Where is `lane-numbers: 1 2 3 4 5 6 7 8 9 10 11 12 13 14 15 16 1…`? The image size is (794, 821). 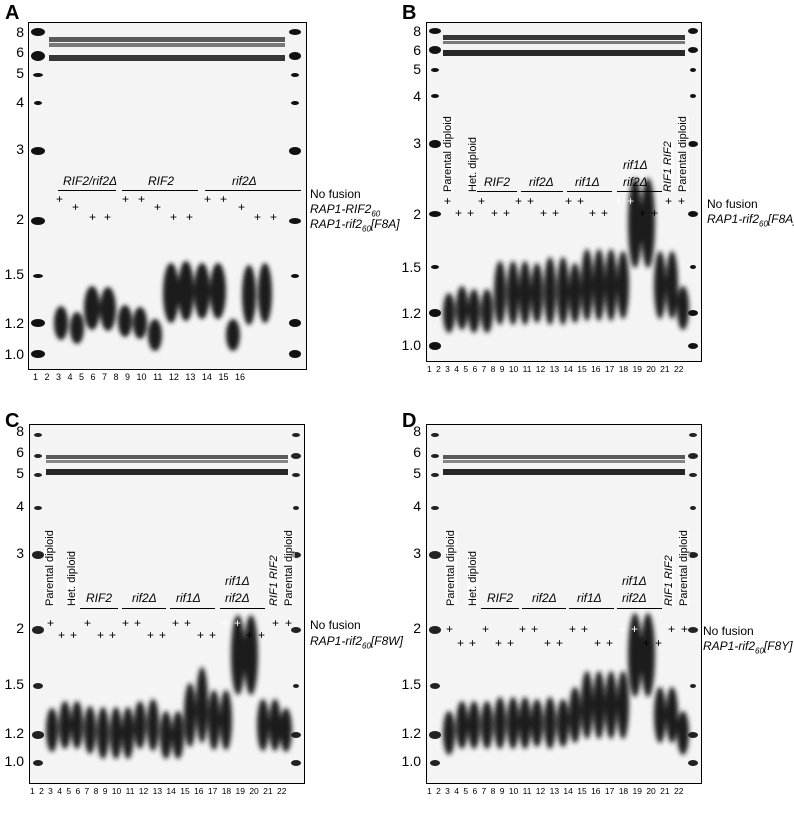 lane-numbers: 1 2 3 4 5 6 7 8 9 10 11 12 13 14 15 16 1… is located at coordinates (555, 791).